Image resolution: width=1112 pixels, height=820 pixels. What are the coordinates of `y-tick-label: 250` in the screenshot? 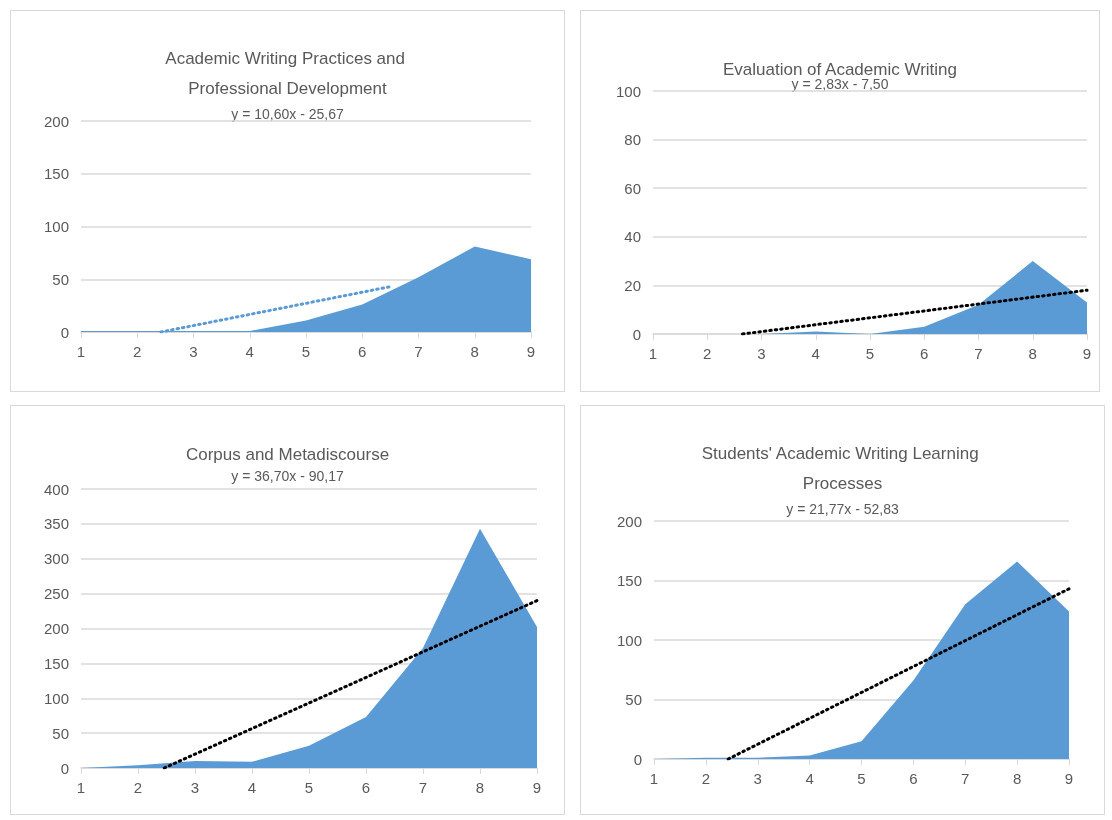 It's located at (56, 594).